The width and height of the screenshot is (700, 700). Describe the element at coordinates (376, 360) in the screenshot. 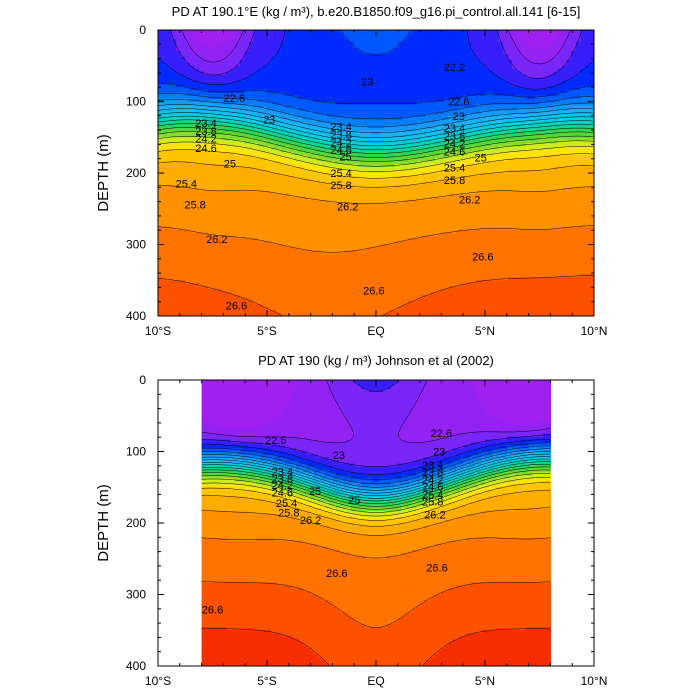

I see `chart-title: PD AT 190 (kg / m³) Johnson et al (2002)` at that location.